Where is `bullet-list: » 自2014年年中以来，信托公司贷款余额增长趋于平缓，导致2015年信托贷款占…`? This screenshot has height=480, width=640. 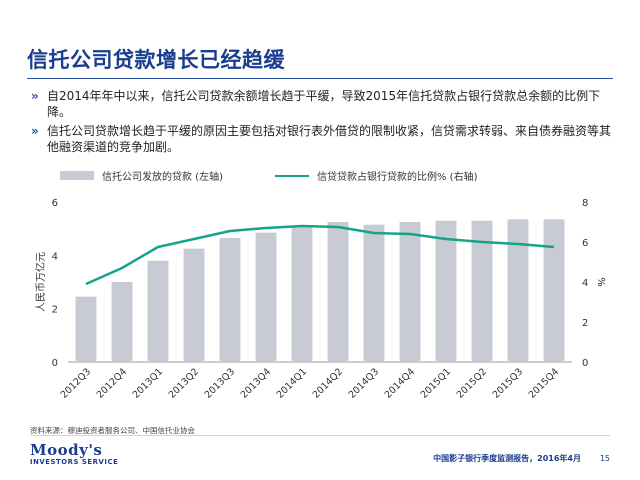 bullet-list: » 自2014年年中以来，信托公司贷款余额增长趋于平缓，导致2015年信托贷款占… is located at coordinates (321, 123).